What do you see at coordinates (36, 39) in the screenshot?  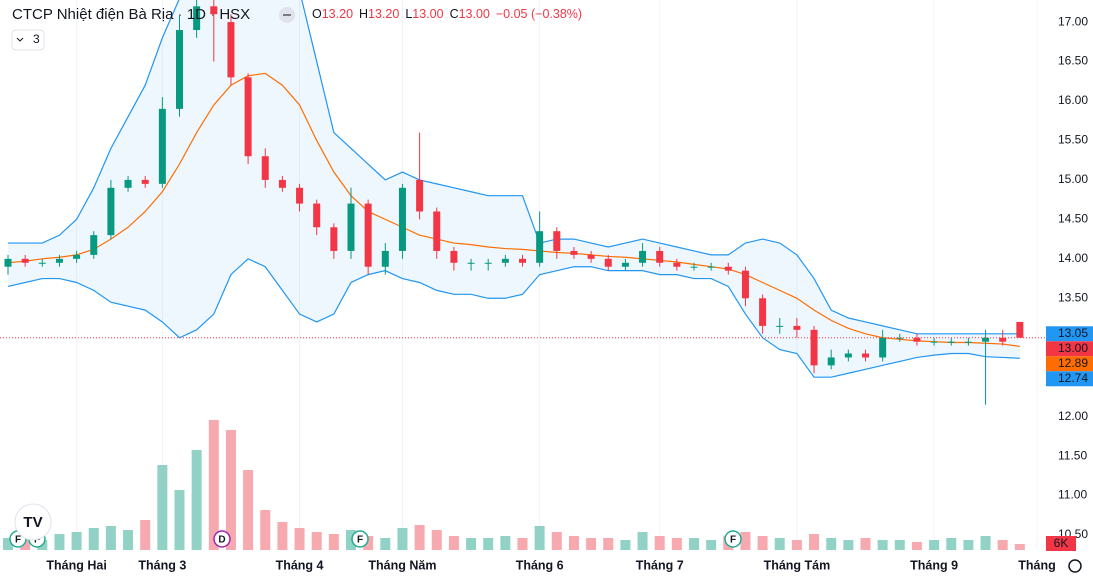 I see `indicator-count: 3` at bounding box center [36, 39].